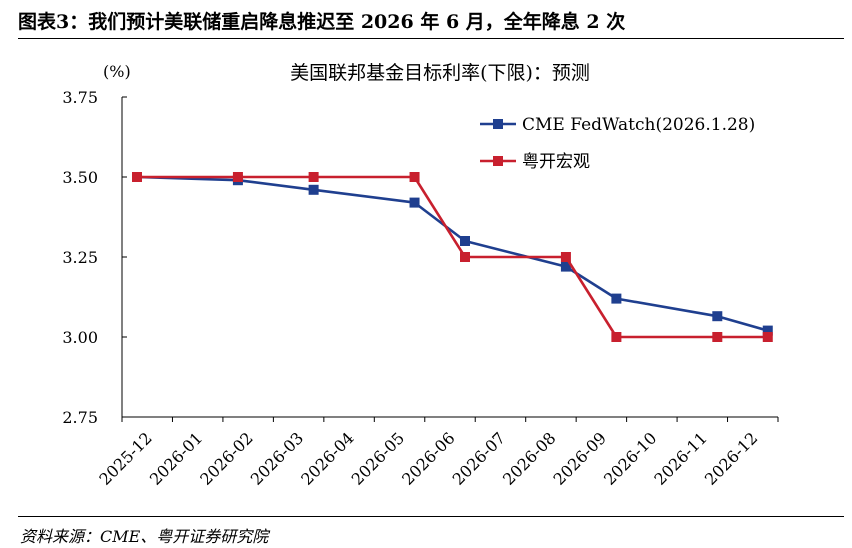  Describe the element at coordinates (556, 162) in the screenshot. I see `legend-label: 粤开宏观` at that location.